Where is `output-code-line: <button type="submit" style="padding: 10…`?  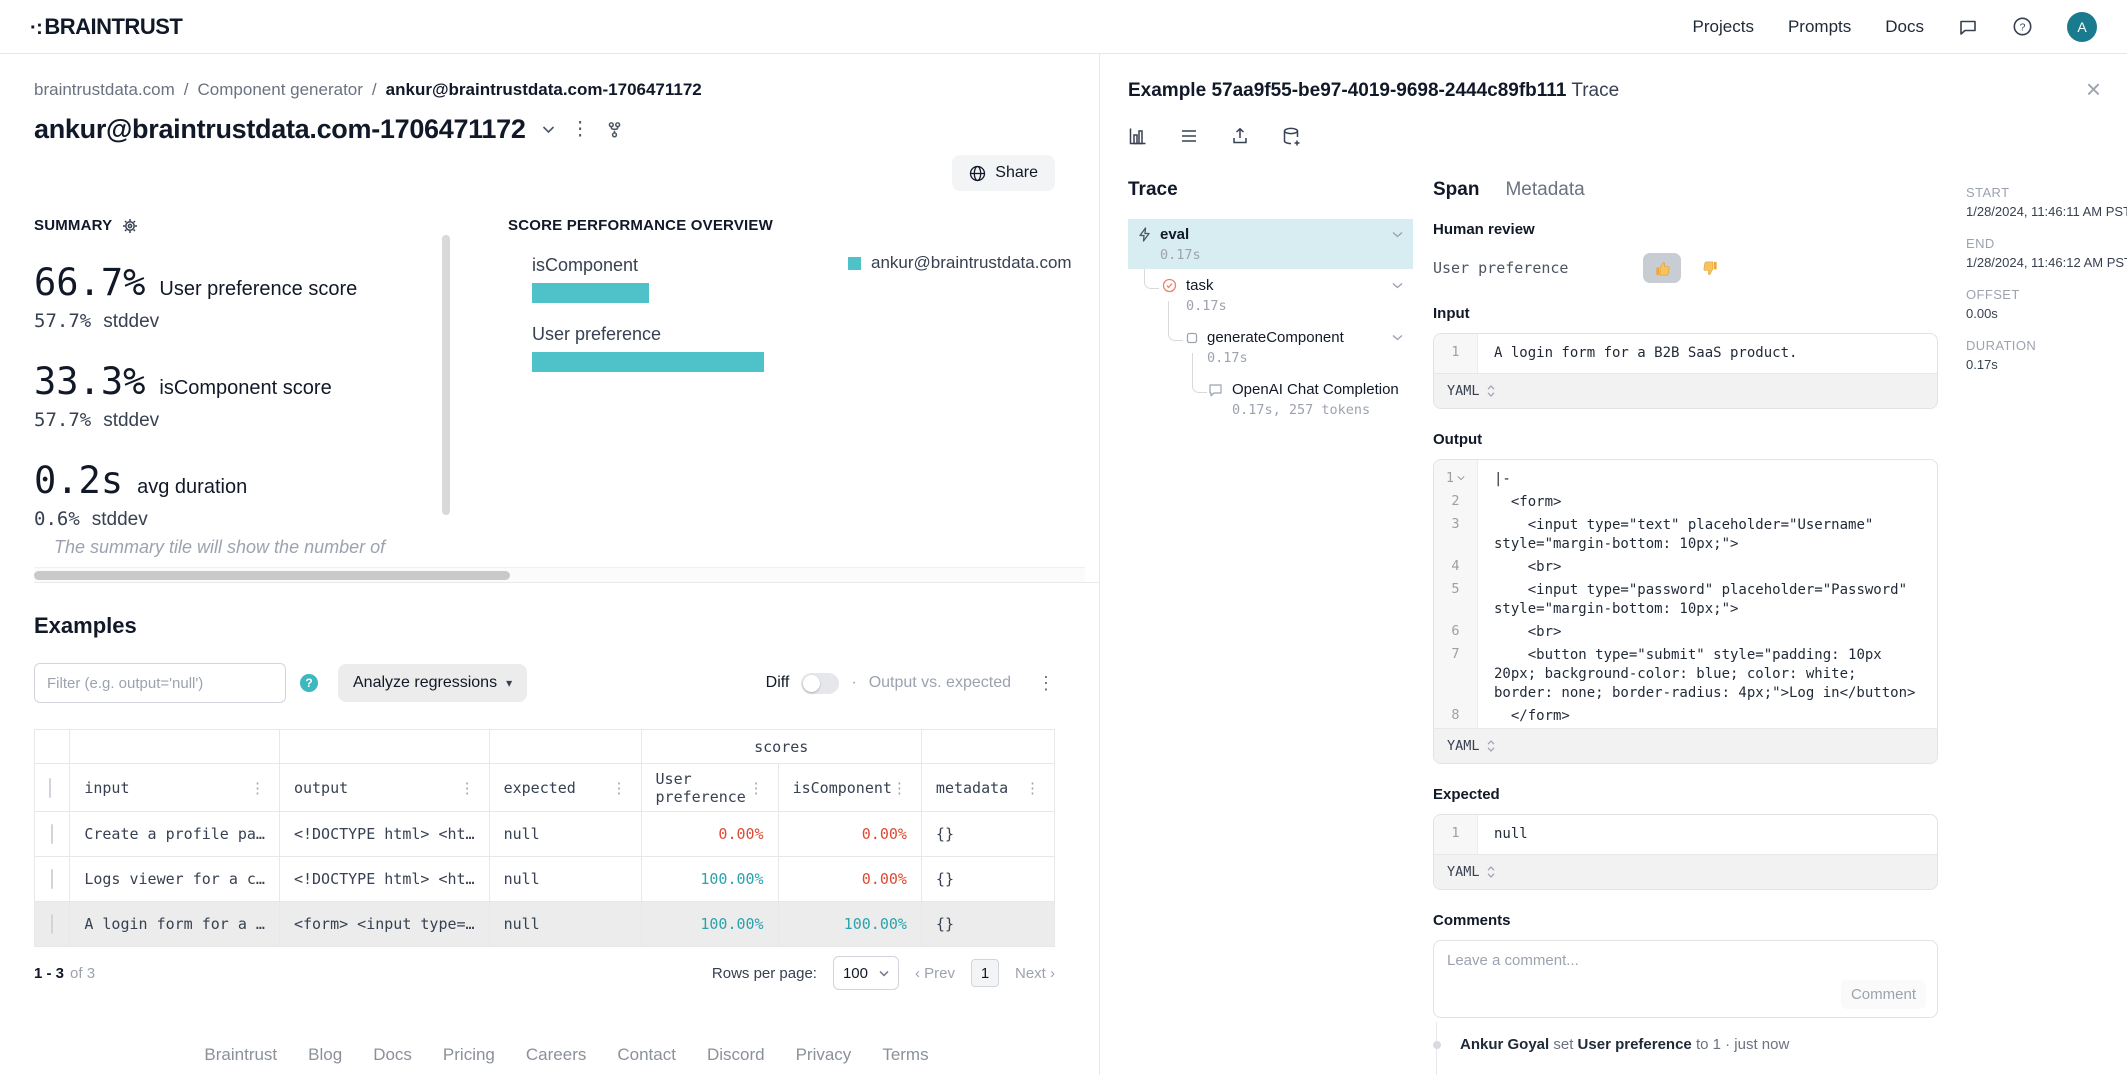 output-code-line: <button type="submit" style="padding: 10… is located at coordinates (1705, 674).